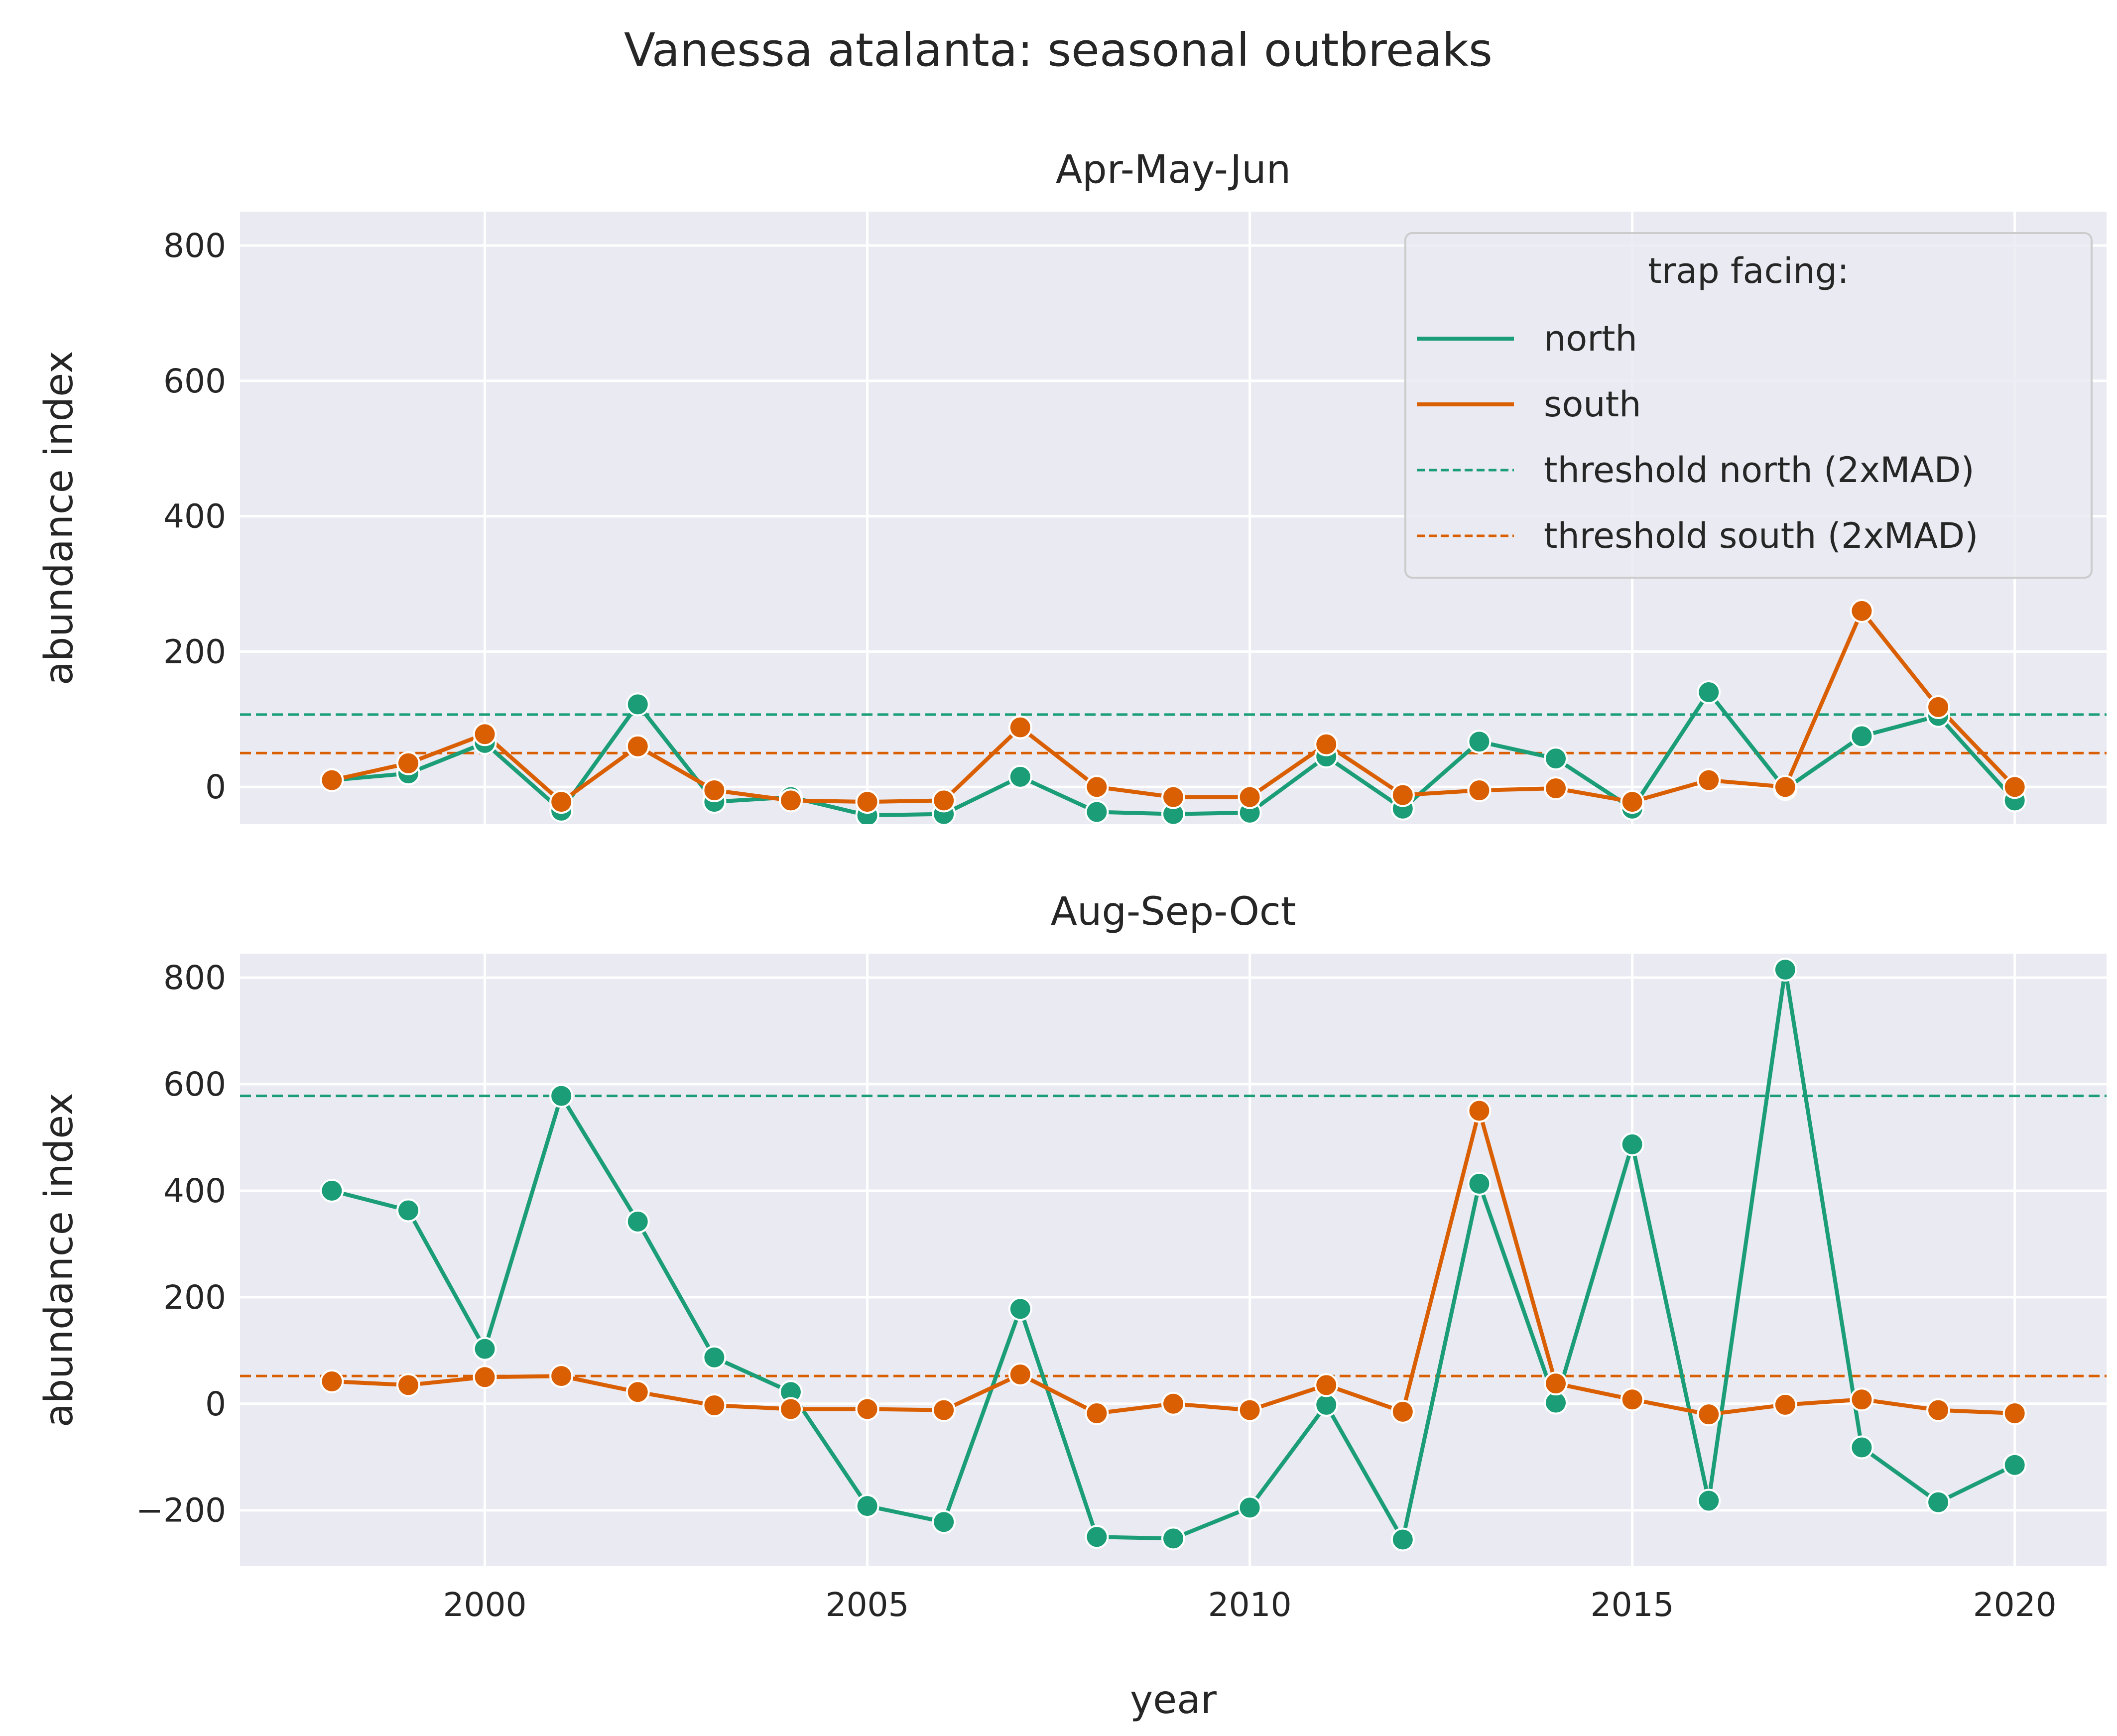  What do you see at coordinates (1632, 1605) in the screenshot?
I see `x-tick-label: 2015` at bounding box center [1632, 1605].